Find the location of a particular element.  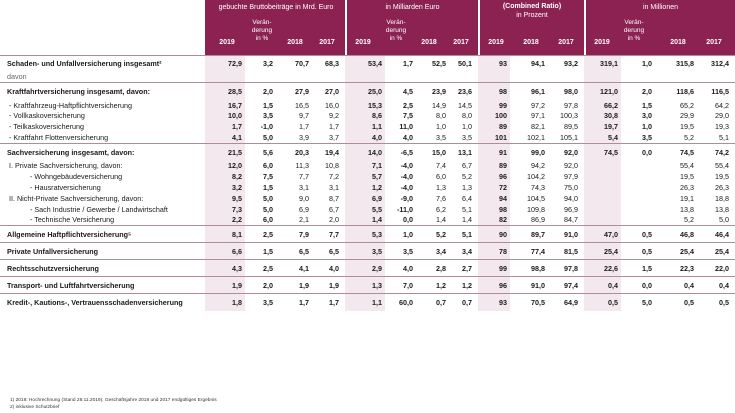

cell-value: 7,5 is located at coordinates (408, 116).